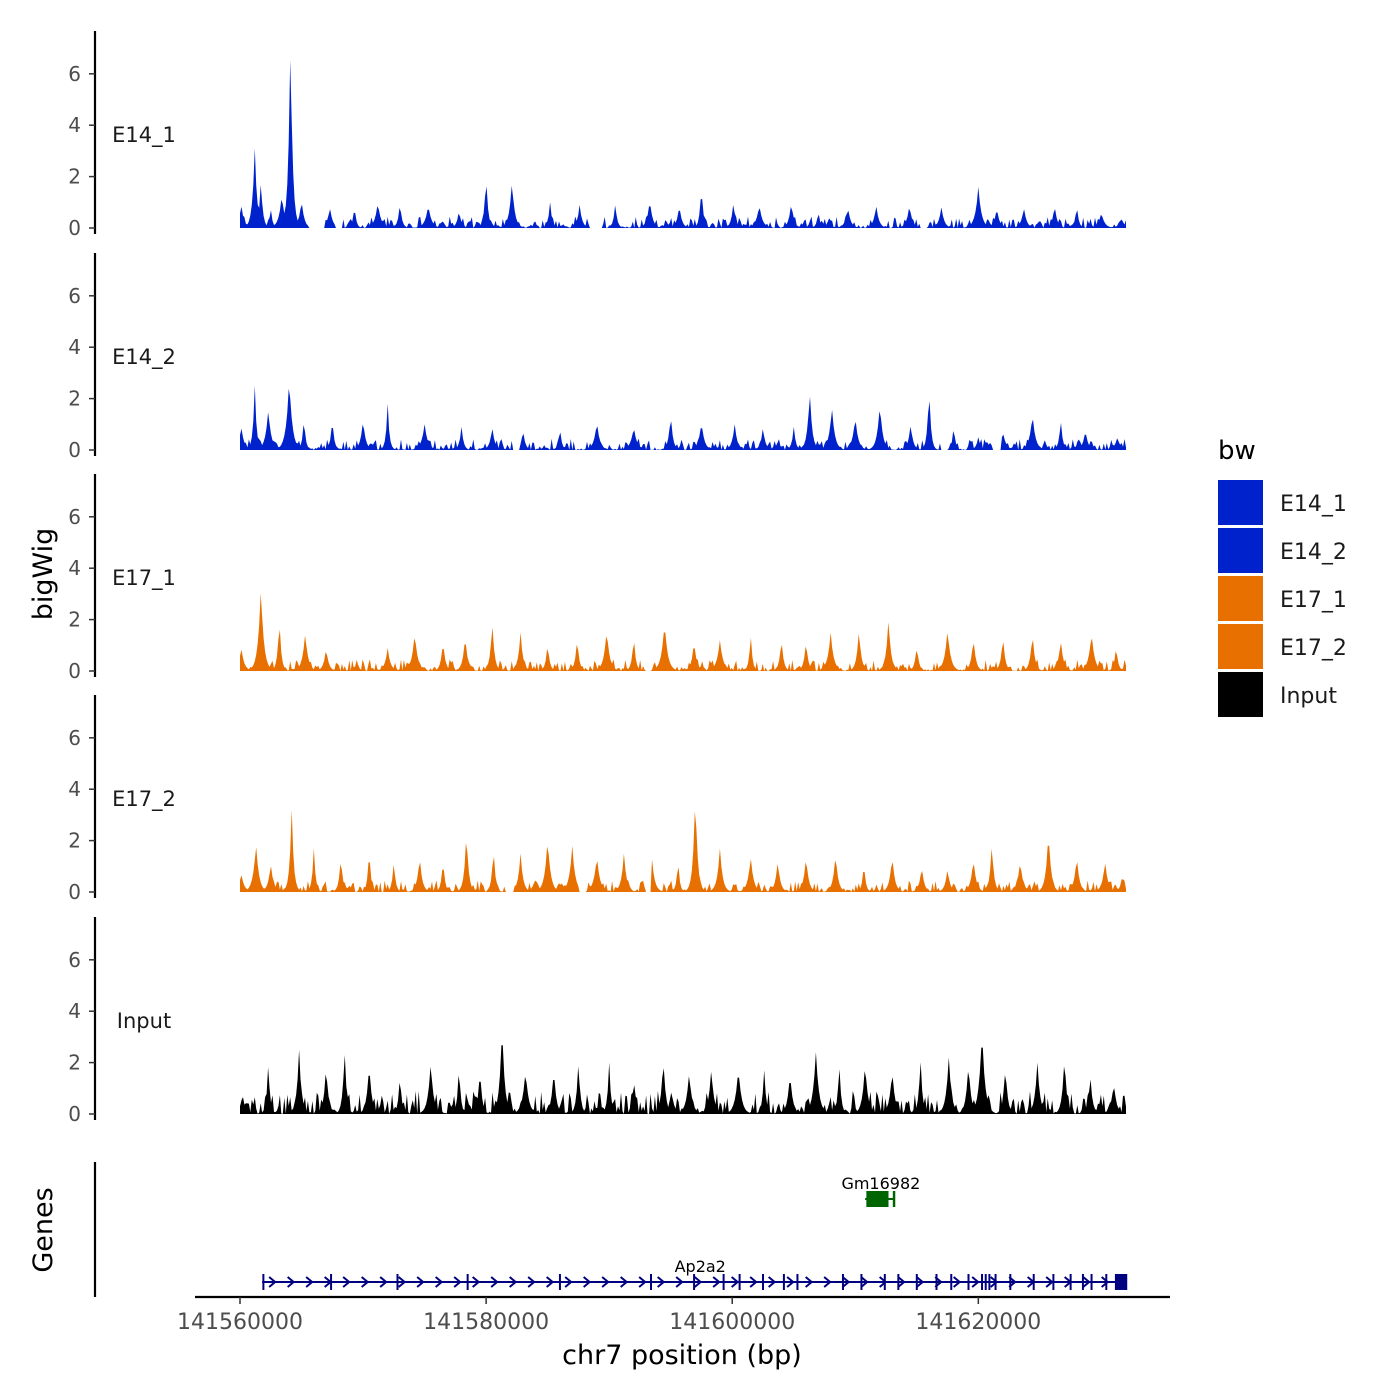 The width and height of the screenshot is (1400, 1400). Describe the element at coordinates (144, 357) in the screenshot. I see `track-label: E14_2` at that location.